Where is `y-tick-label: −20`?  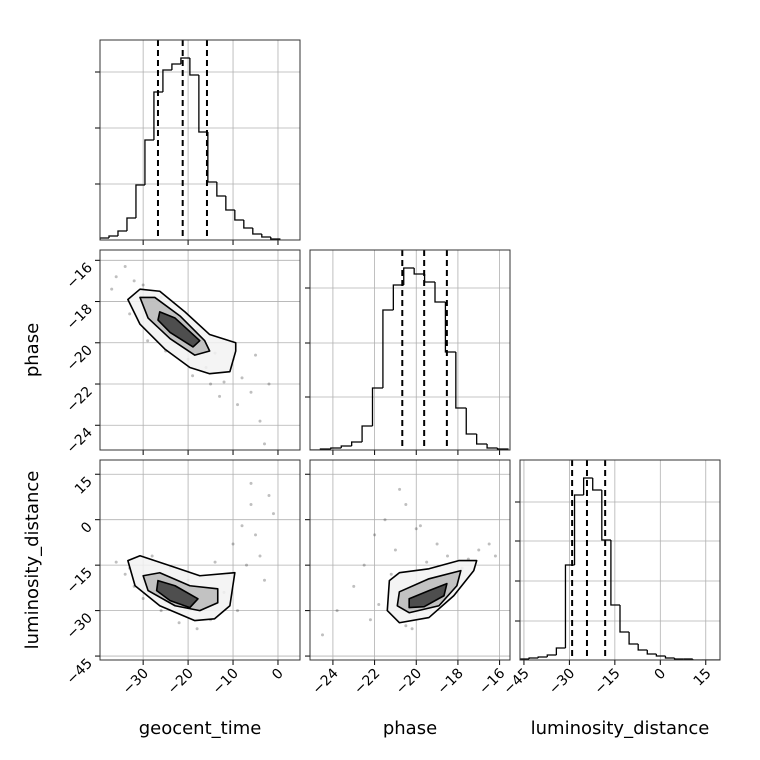 y-tick-label: −20 is located at coordinates (80, 358).